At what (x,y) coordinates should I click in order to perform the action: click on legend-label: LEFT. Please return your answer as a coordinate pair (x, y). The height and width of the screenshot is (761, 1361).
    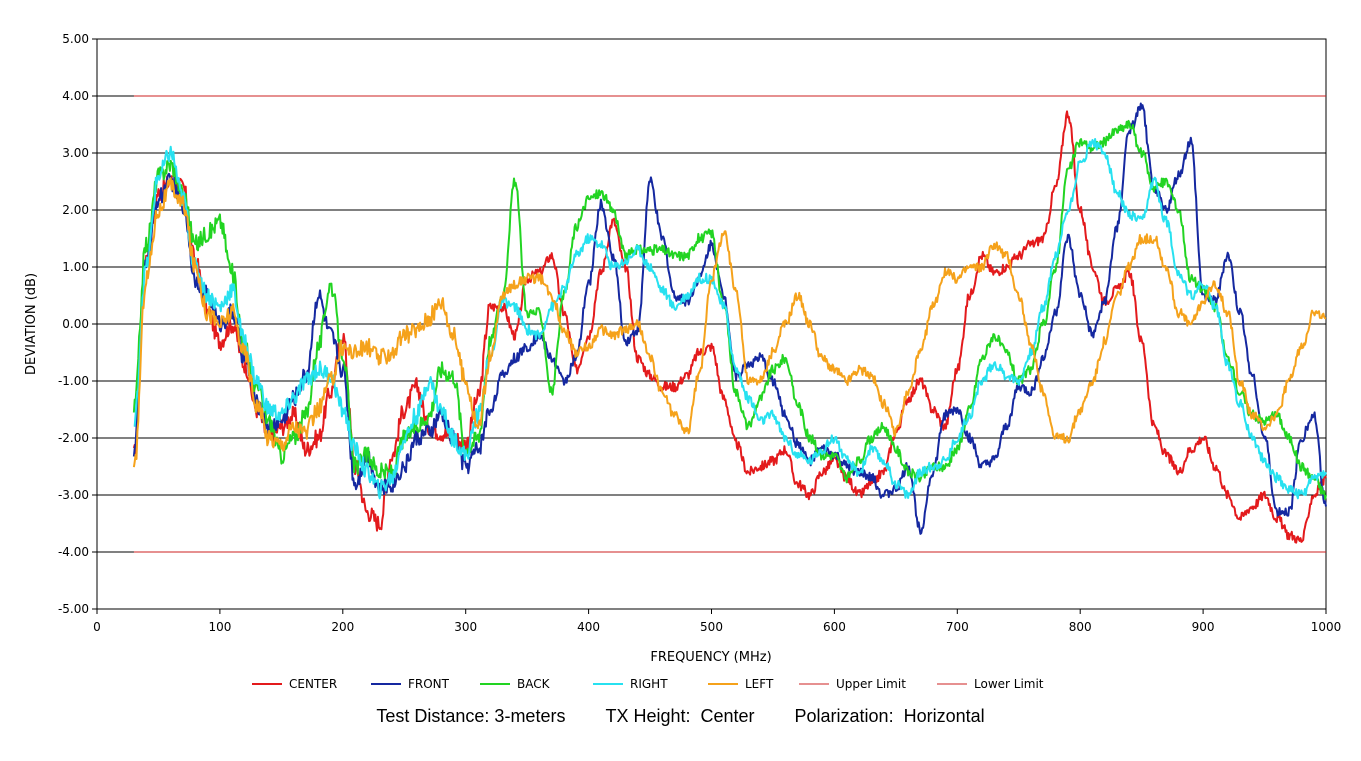
    Looking at the image, I should click on (759, 684).